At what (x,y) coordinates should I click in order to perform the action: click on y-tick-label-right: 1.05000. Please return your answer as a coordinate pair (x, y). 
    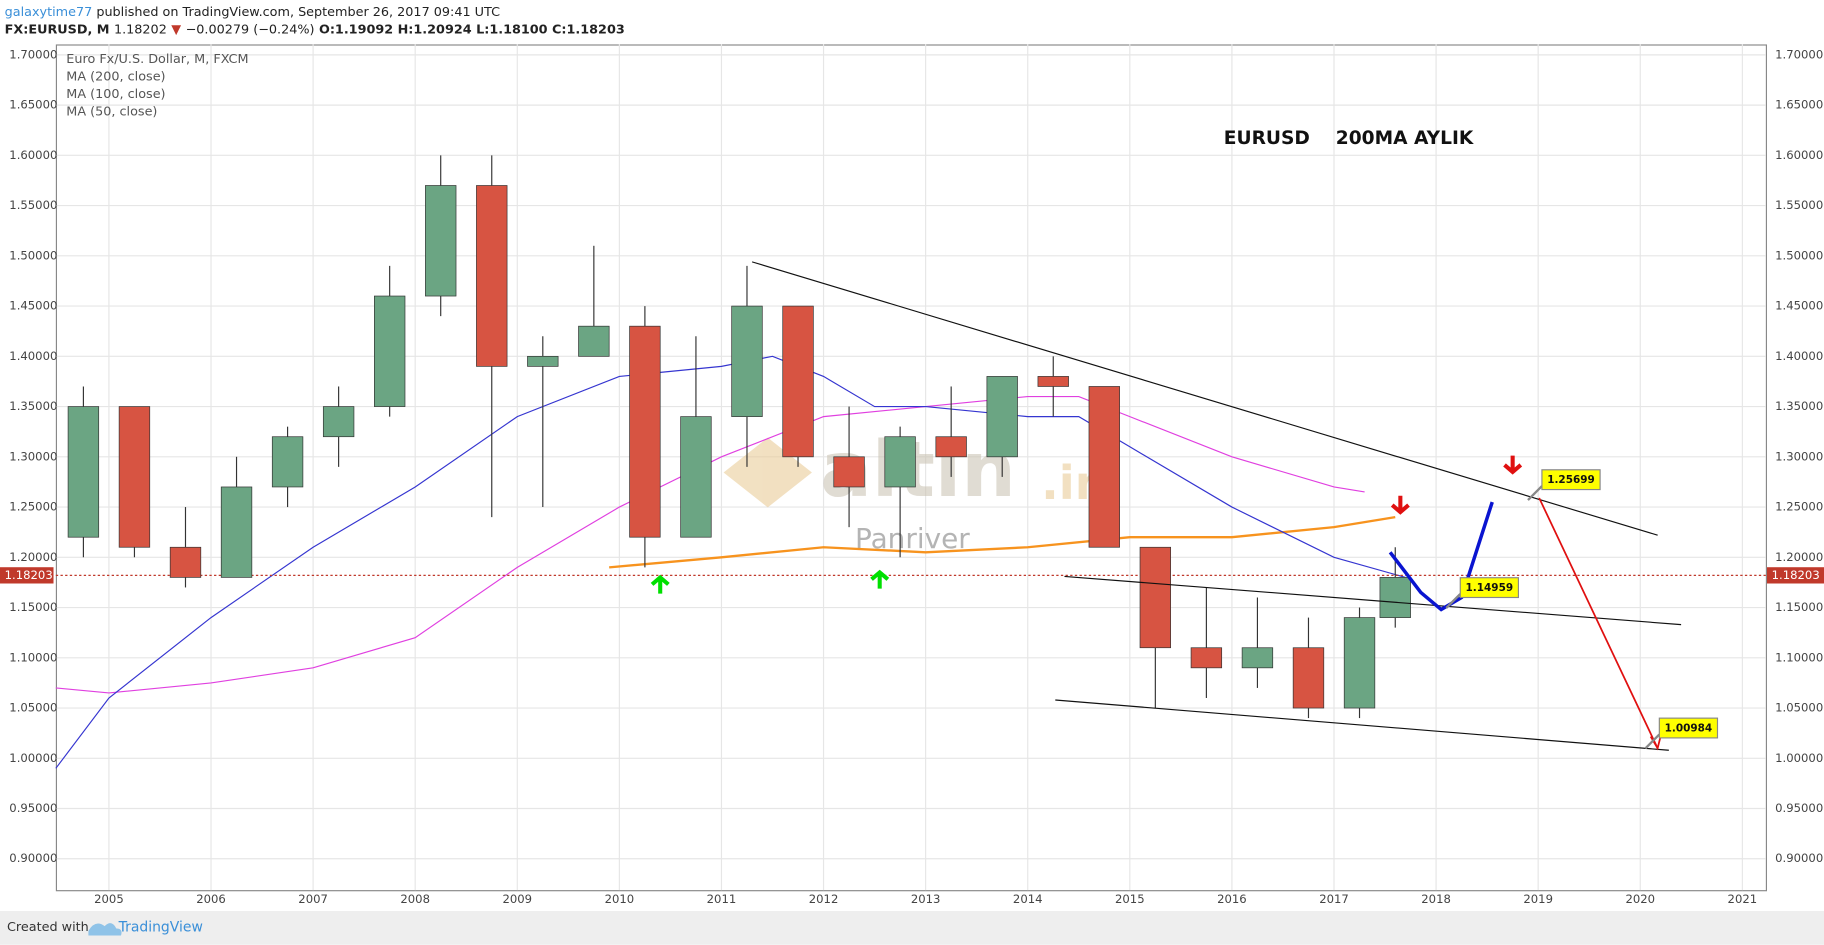
    Looking at the image, I should click on (1799, 708).